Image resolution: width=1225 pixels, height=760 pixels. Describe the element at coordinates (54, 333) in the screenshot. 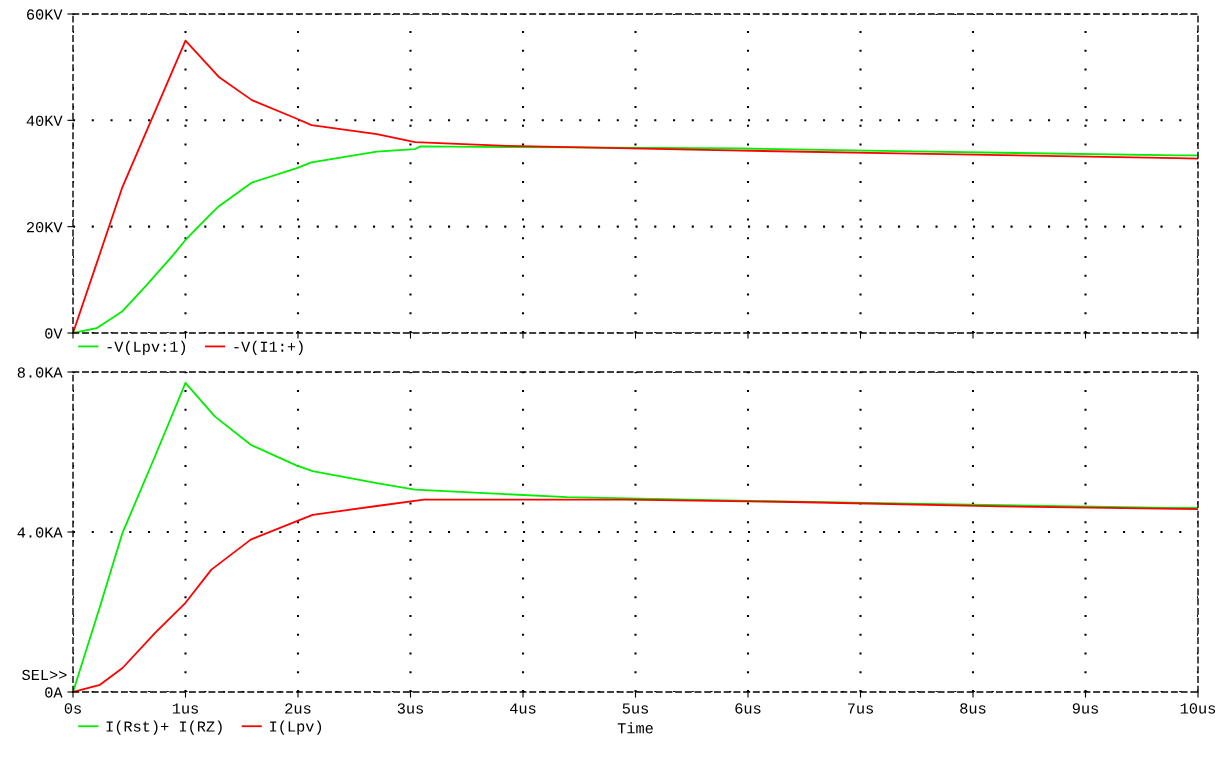

I see `y-tick-label: 0V` at that location.